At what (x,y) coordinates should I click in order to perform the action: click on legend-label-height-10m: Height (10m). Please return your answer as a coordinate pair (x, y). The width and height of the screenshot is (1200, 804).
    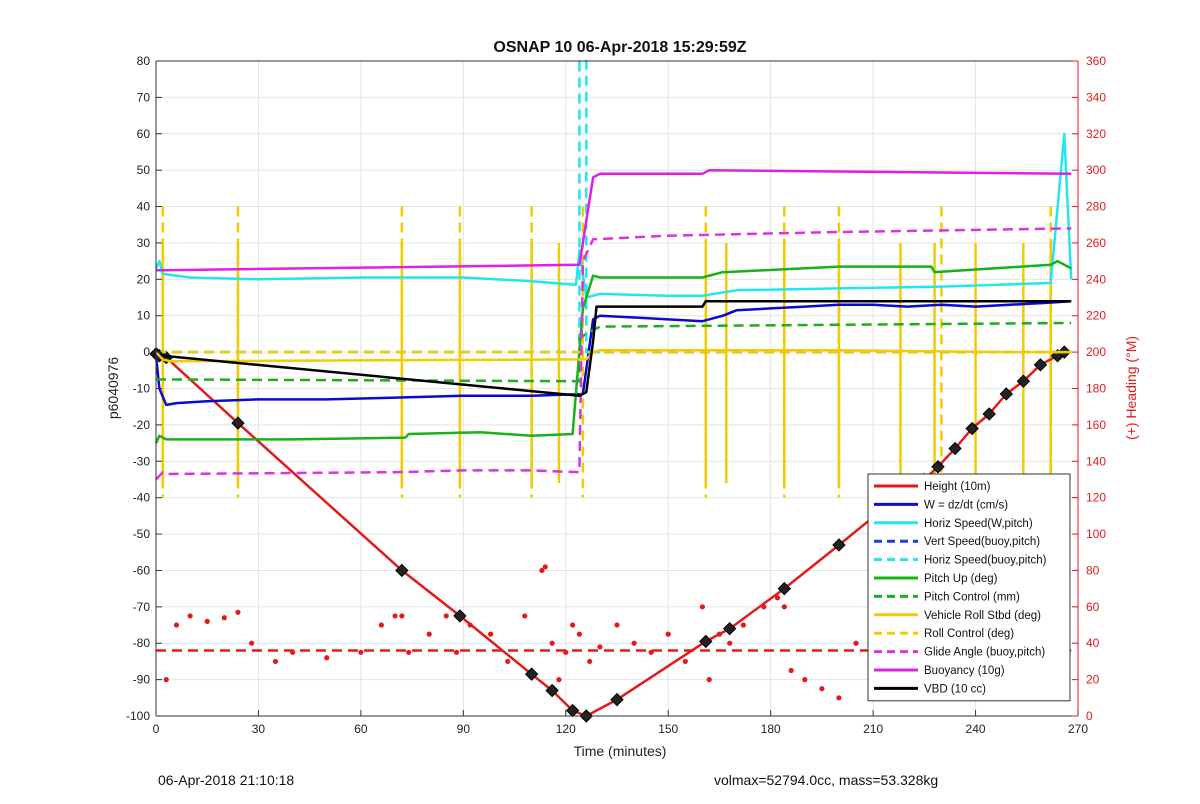
    Looking at the image, I should click on (957, 487).